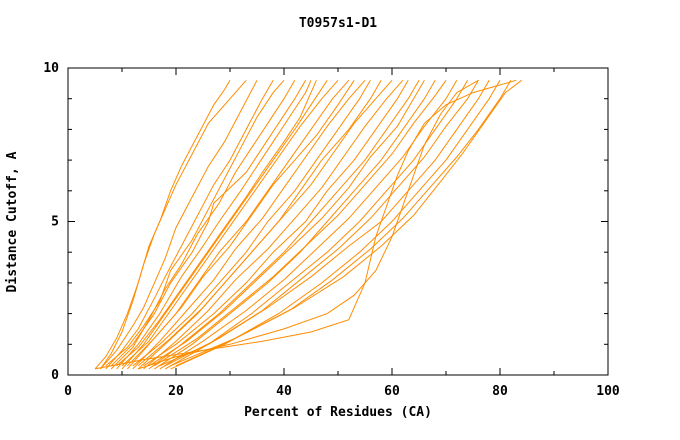 This screenshot has height=440, width=680. I want to click on chart-title: T0957s1-D1, so click(338, 23).